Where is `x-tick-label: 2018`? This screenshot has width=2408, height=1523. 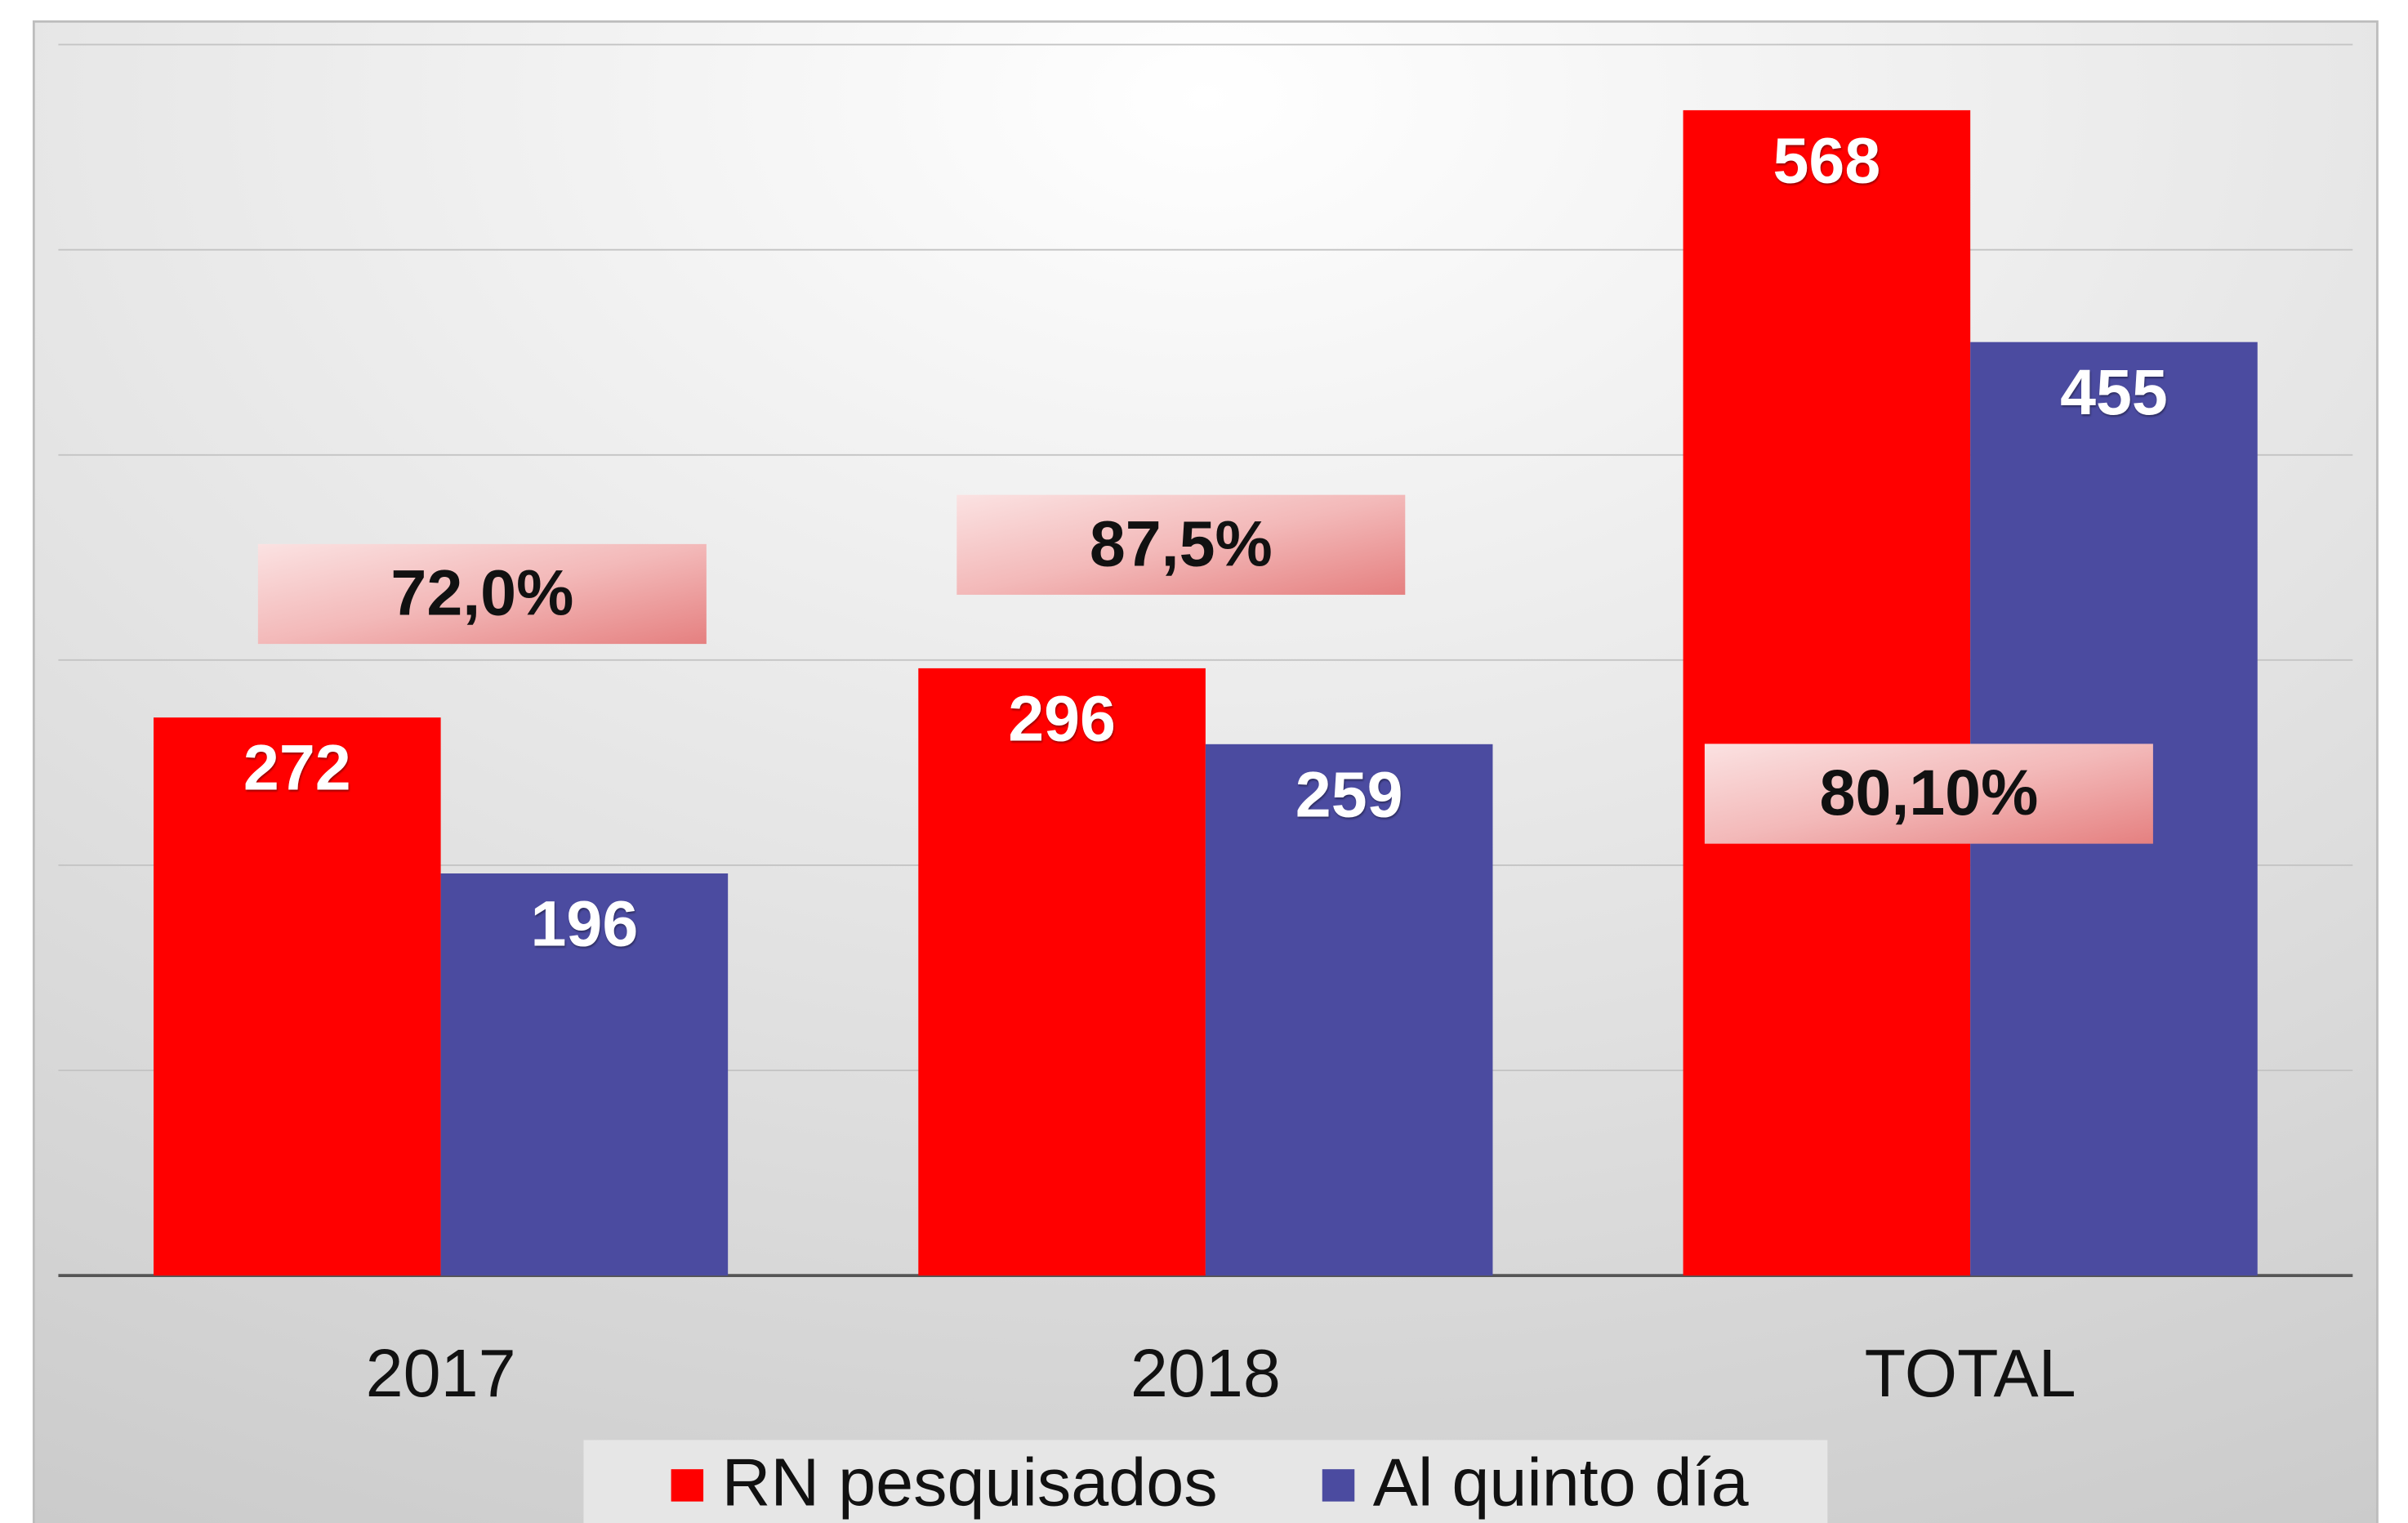
x-tick-label: 2018 is located at coordinates (1205, 1373).